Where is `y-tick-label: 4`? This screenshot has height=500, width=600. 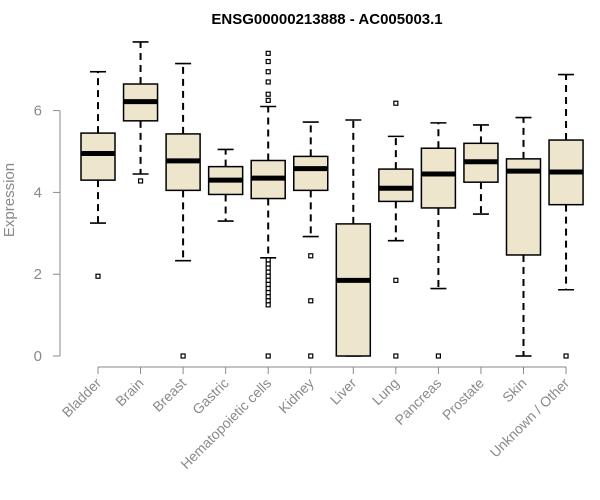 y-tick-label: 4 is located at coordinates (38, 192).